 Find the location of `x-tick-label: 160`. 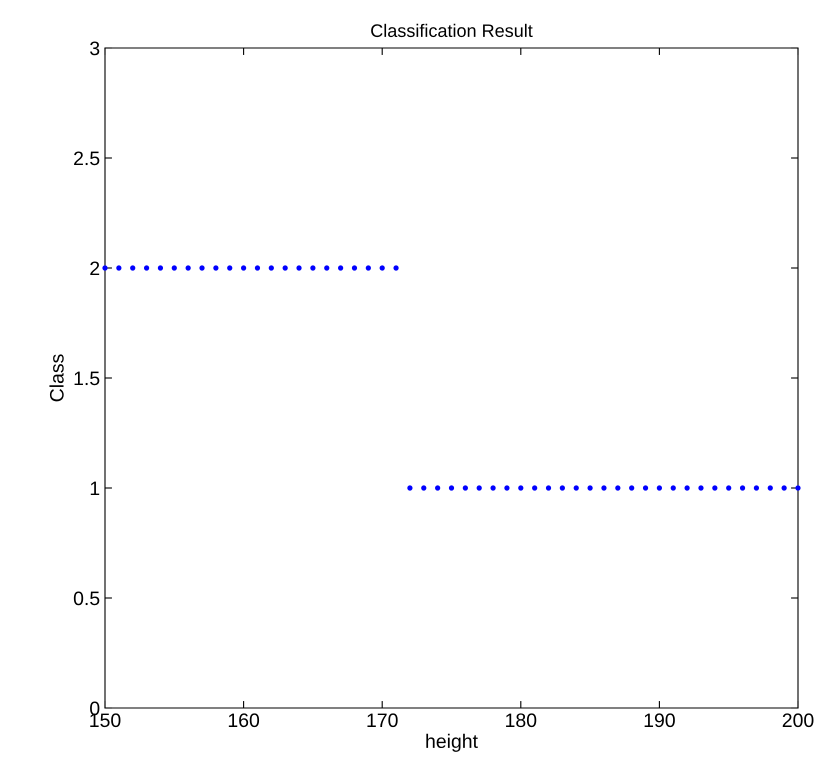

x-tick-label: 160 is located at coordinates (244, 720).